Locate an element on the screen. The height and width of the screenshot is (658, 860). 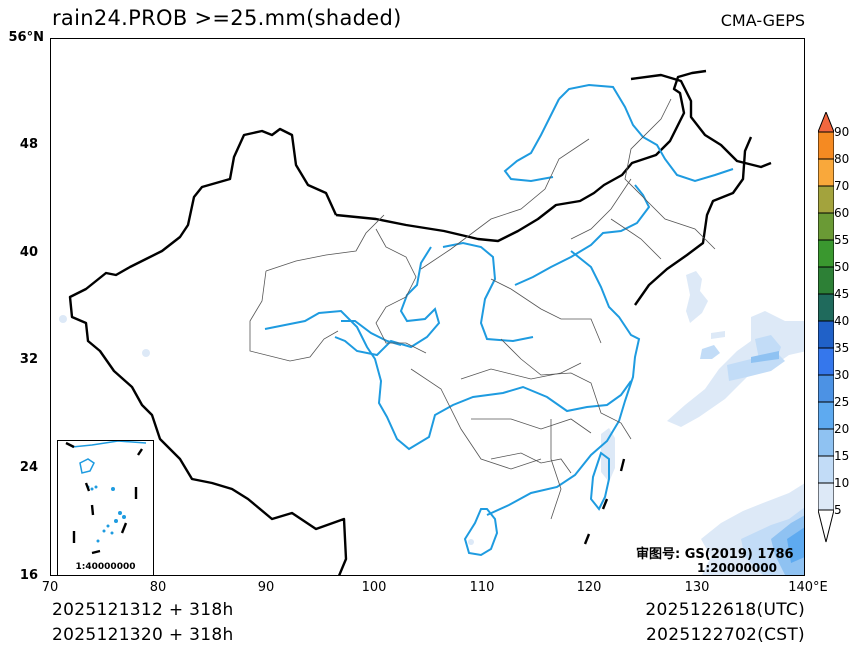
colorbar-label-15: 15 is located at coordinates (842, 456).